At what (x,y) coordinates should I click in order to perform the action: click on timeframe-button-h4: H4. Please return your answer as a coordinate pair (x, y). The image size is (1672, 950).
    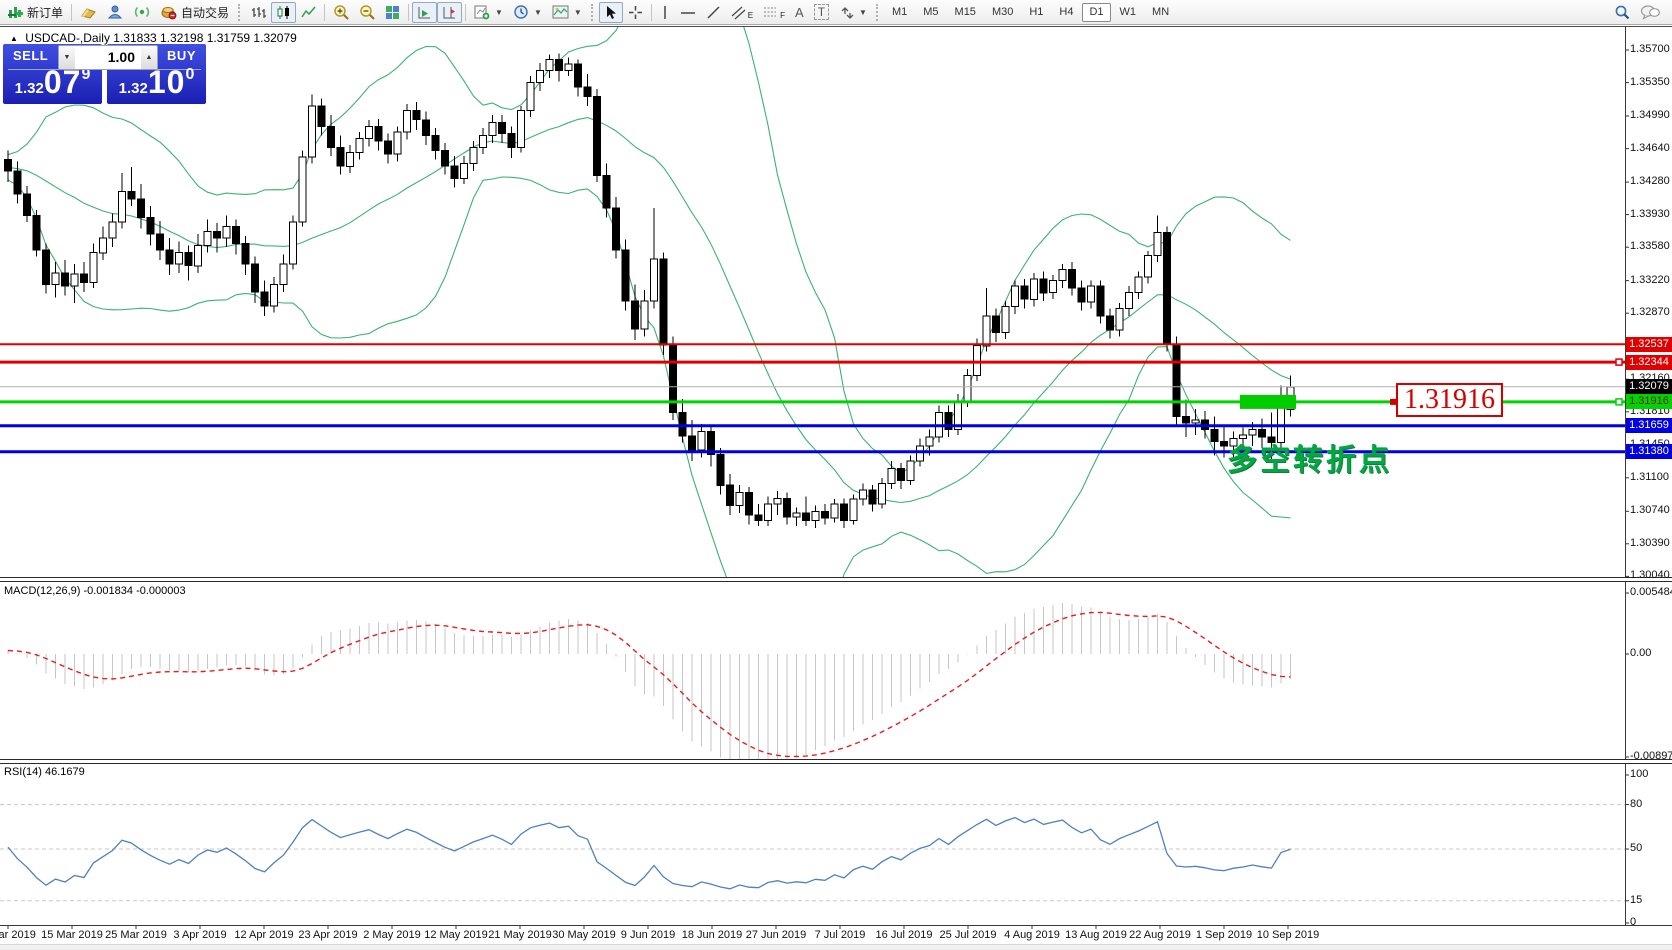
    Looking at the image, I should click on (1066, 11).